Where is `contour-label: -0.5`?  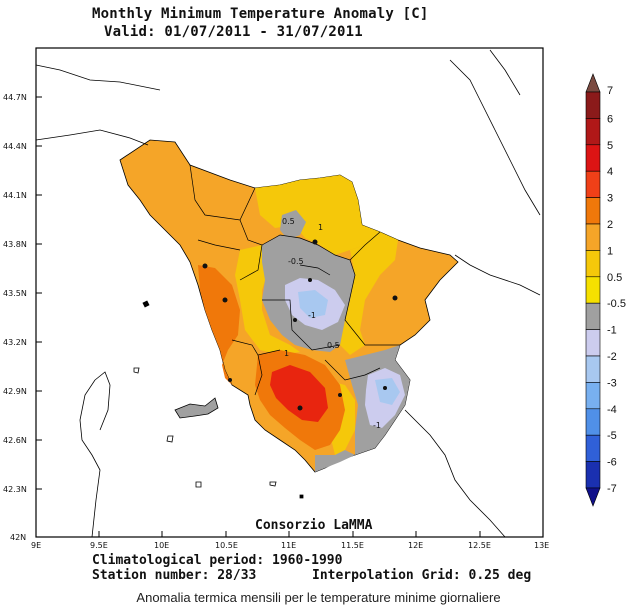 contour-label: -0.5 is located at coordinates (296, 261).